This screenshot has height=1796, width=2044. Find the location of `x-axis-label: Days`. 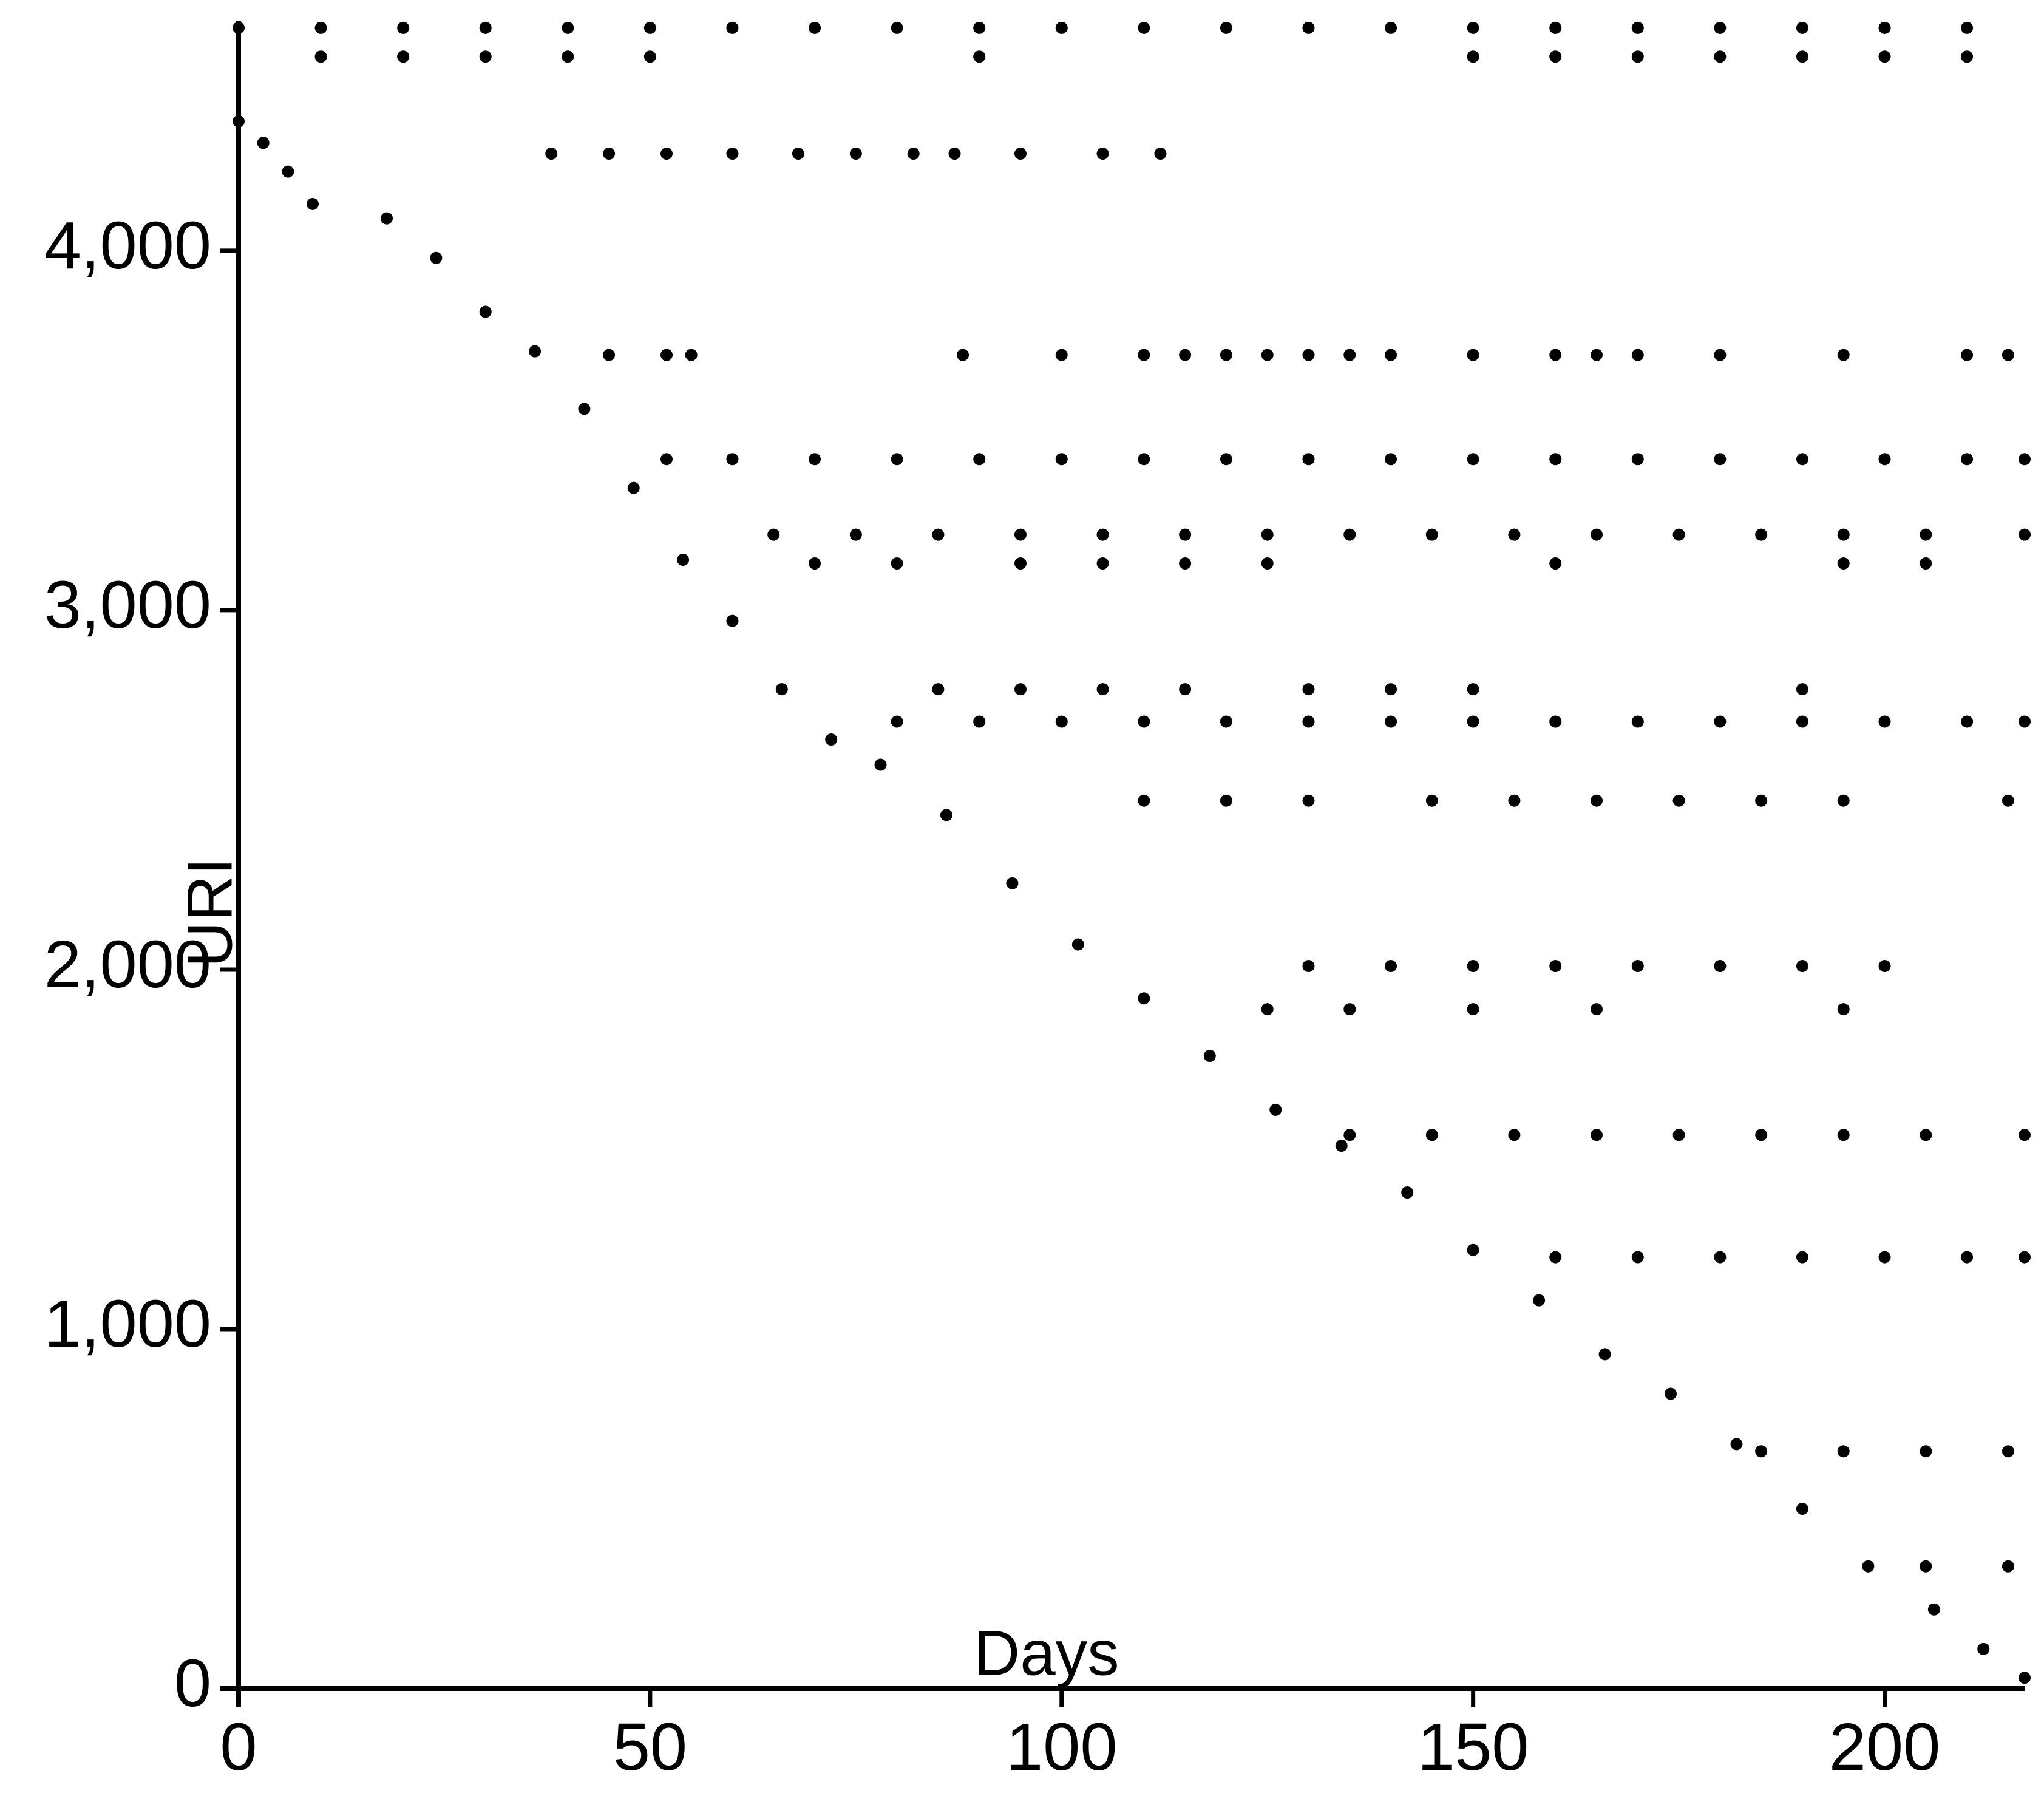

x-axis-label: Days is located at coordinates (1046, 1653).